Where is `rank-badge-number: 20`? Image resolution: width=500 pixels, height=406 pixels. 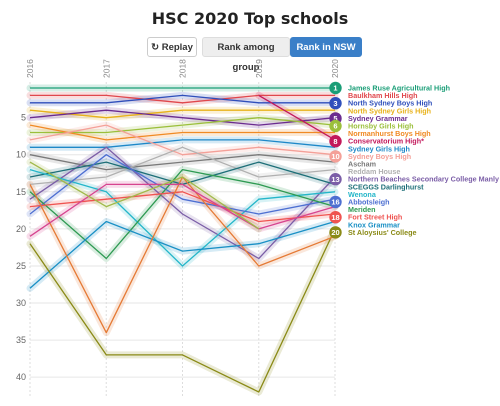
rank-badge-number: 20 is located at coordinates (335, 232).